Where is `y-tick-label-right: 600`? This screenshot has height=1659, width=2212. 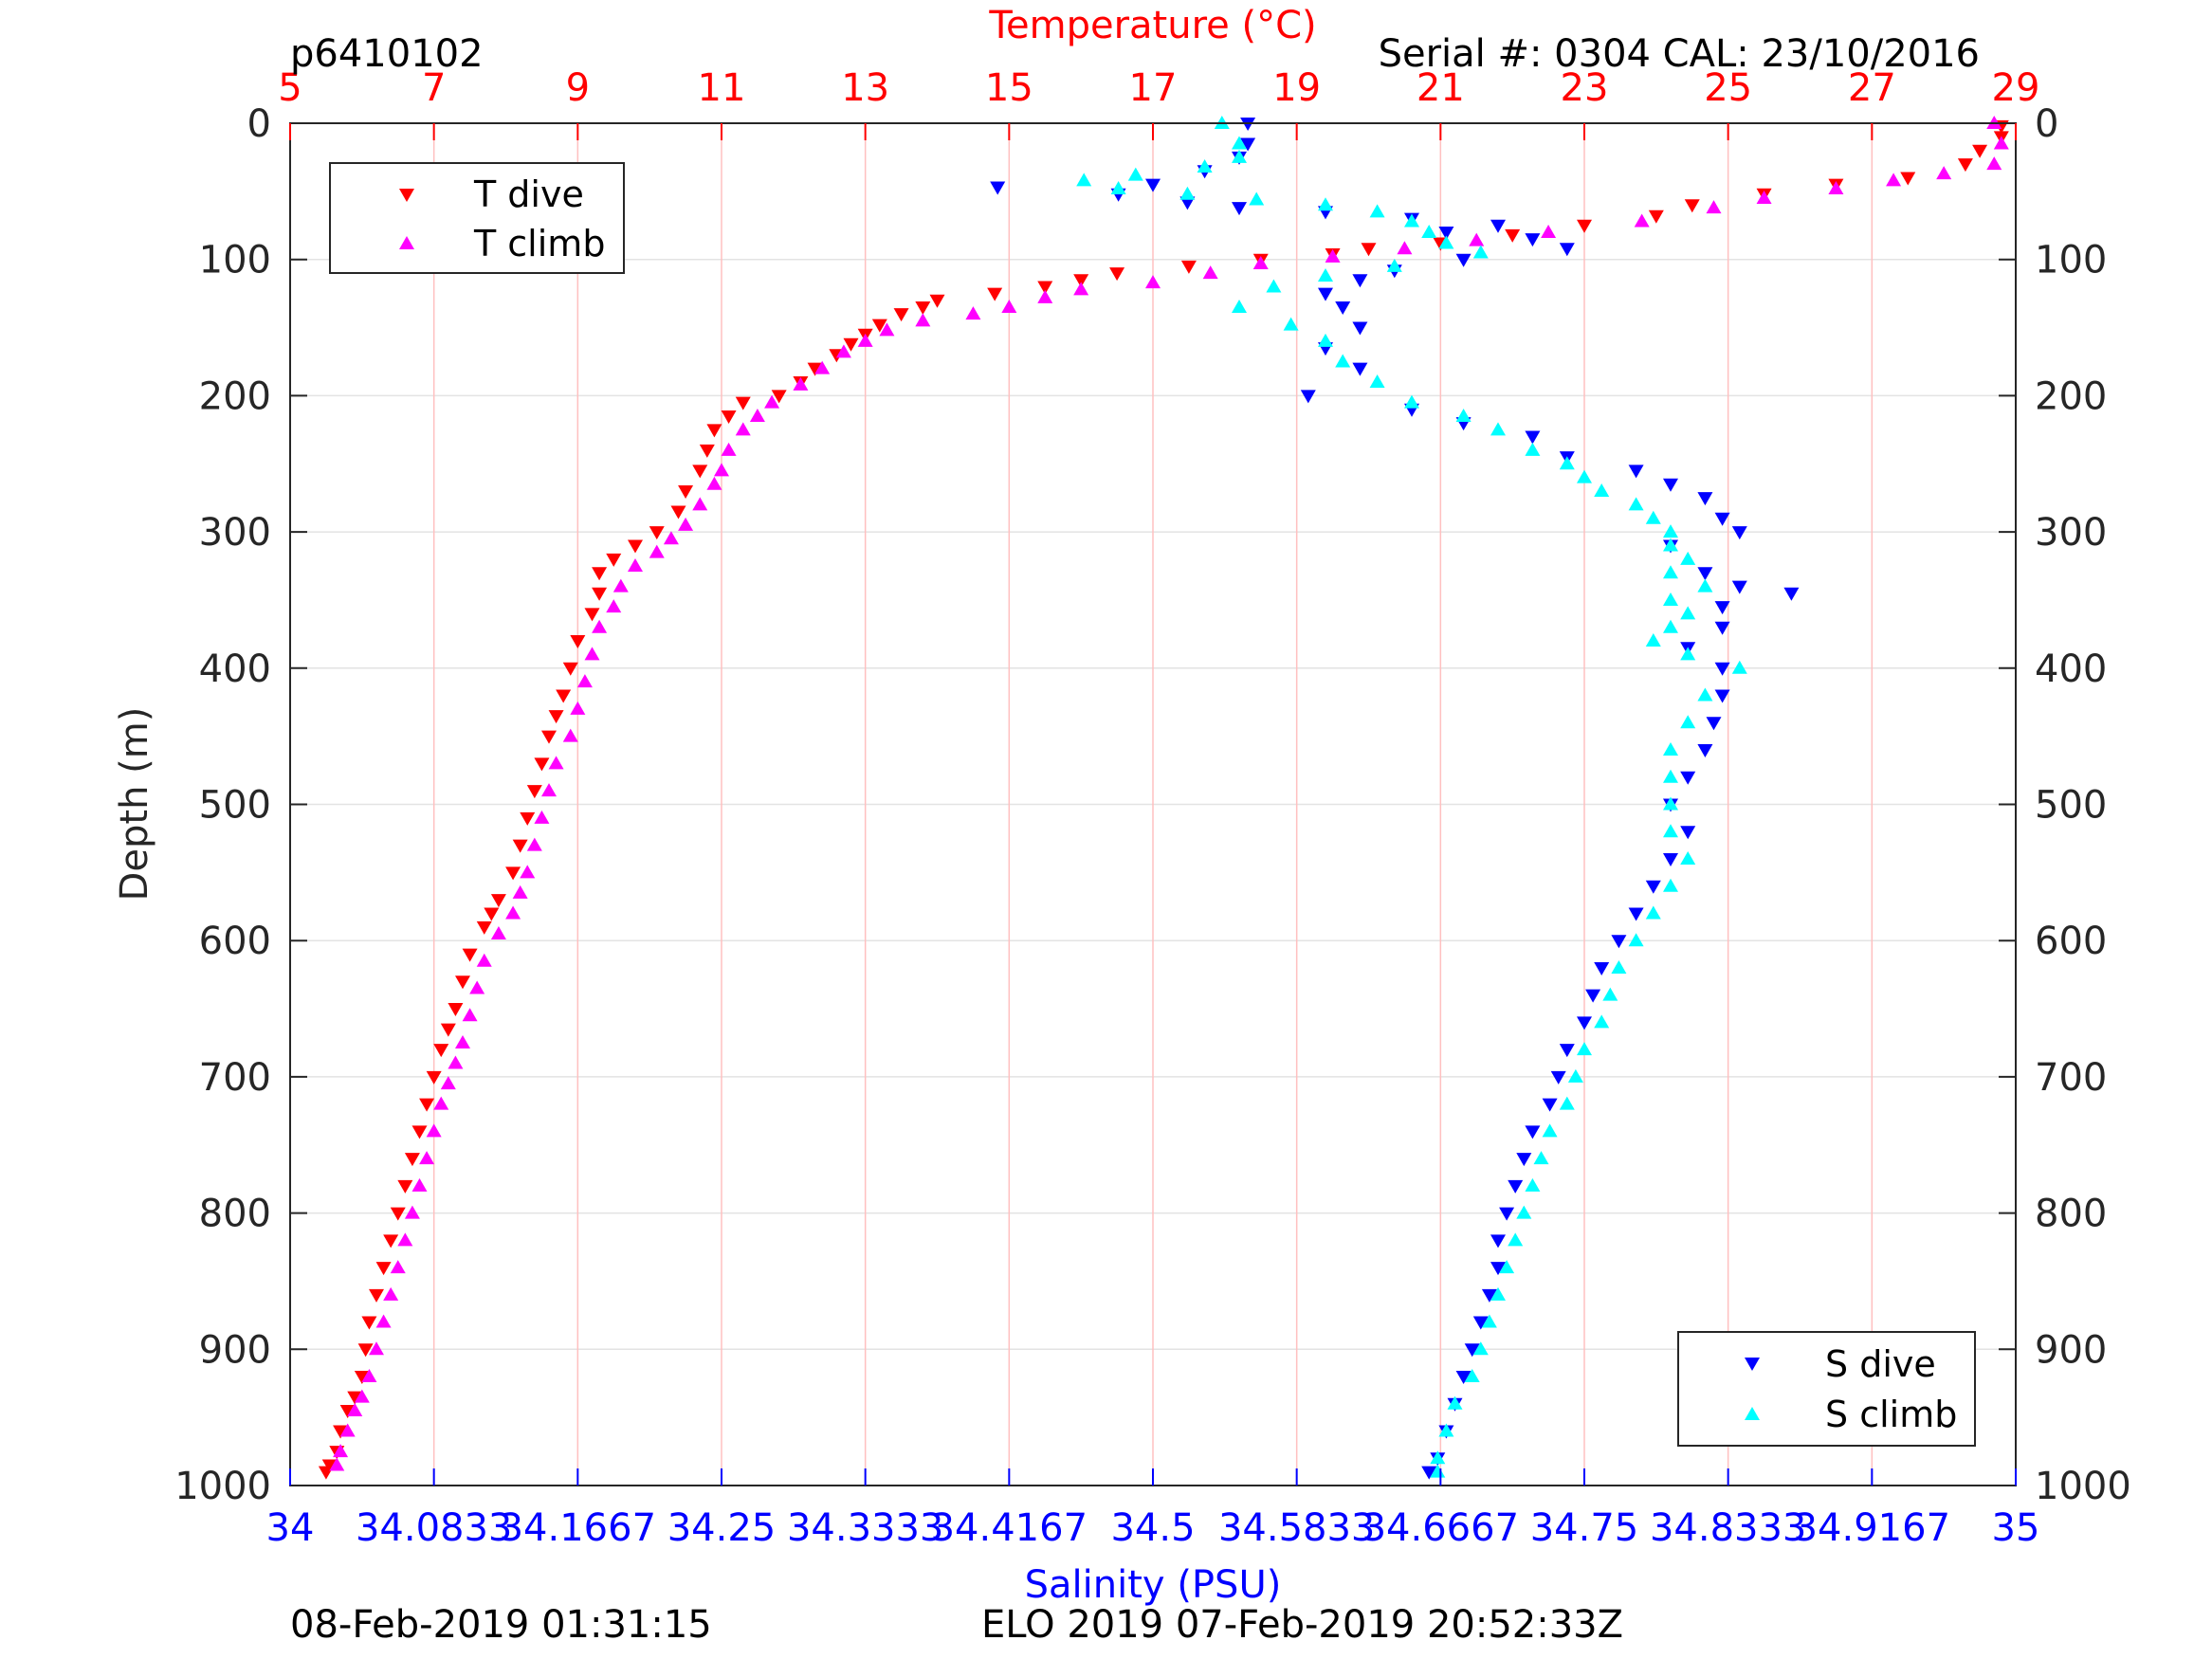 y-tick-label-right: 600 is located at coordinates (2071, 941).